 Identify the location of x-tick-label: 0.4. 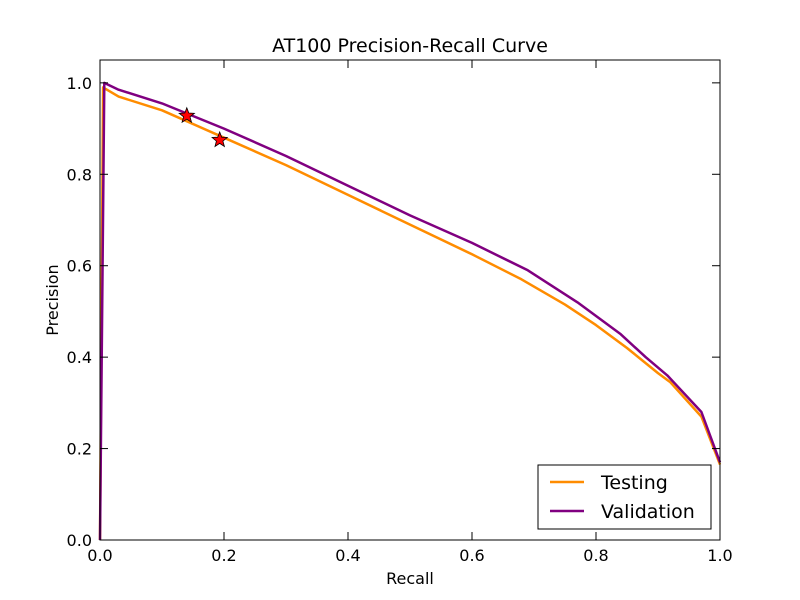
(347, 555).